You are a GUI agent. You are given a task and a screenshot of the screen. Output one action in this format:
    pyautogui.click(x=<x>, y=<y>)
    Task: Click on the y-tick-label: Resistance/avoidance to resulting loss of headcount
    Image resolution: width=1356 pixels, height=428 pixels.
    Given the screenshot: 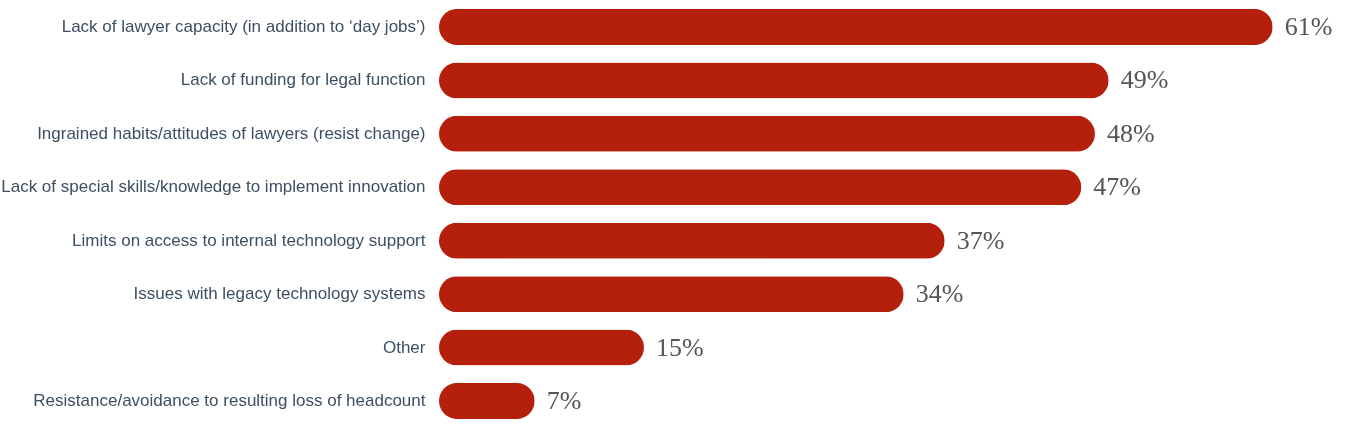 What is the action you would take?
    pyautogui.click(x=229, y=401)
    